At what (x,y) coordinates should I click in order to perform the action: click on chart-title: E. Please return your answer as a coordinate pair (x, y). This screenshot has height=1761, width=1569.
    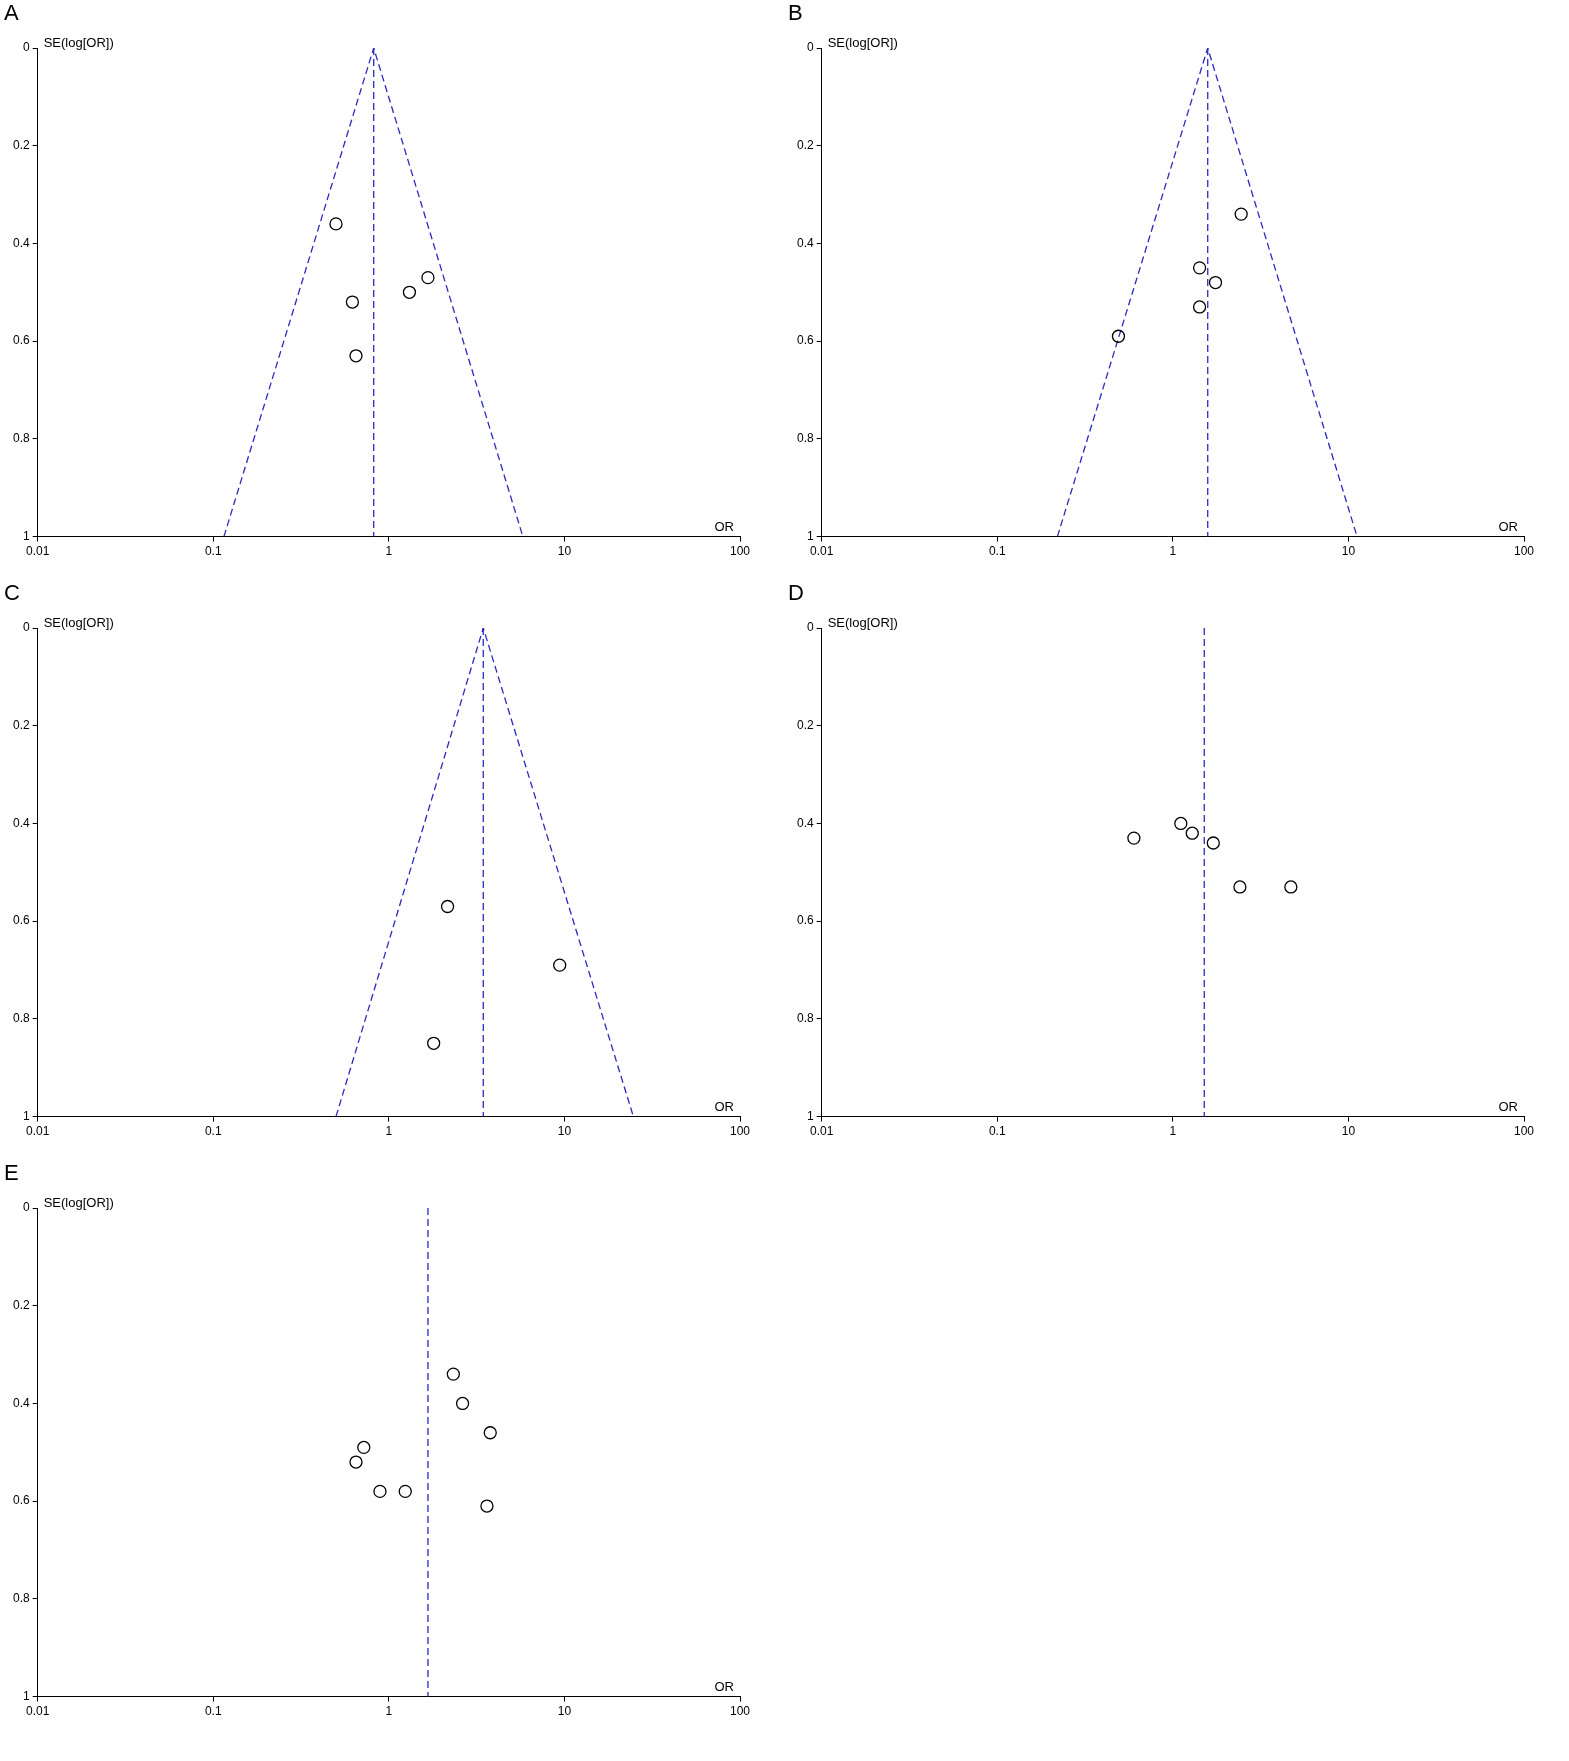
    Looking at the image, I should click on (11, 1173).